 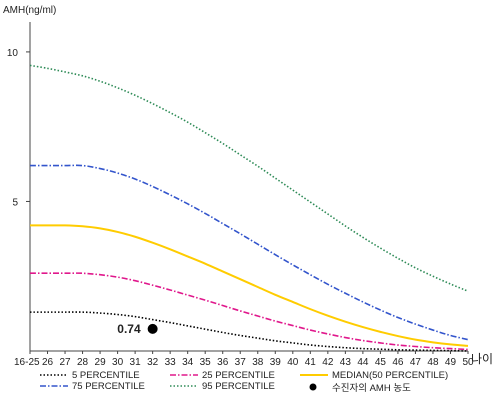 I want to click on x-tick-label: 36, so click(x=223, y=362).